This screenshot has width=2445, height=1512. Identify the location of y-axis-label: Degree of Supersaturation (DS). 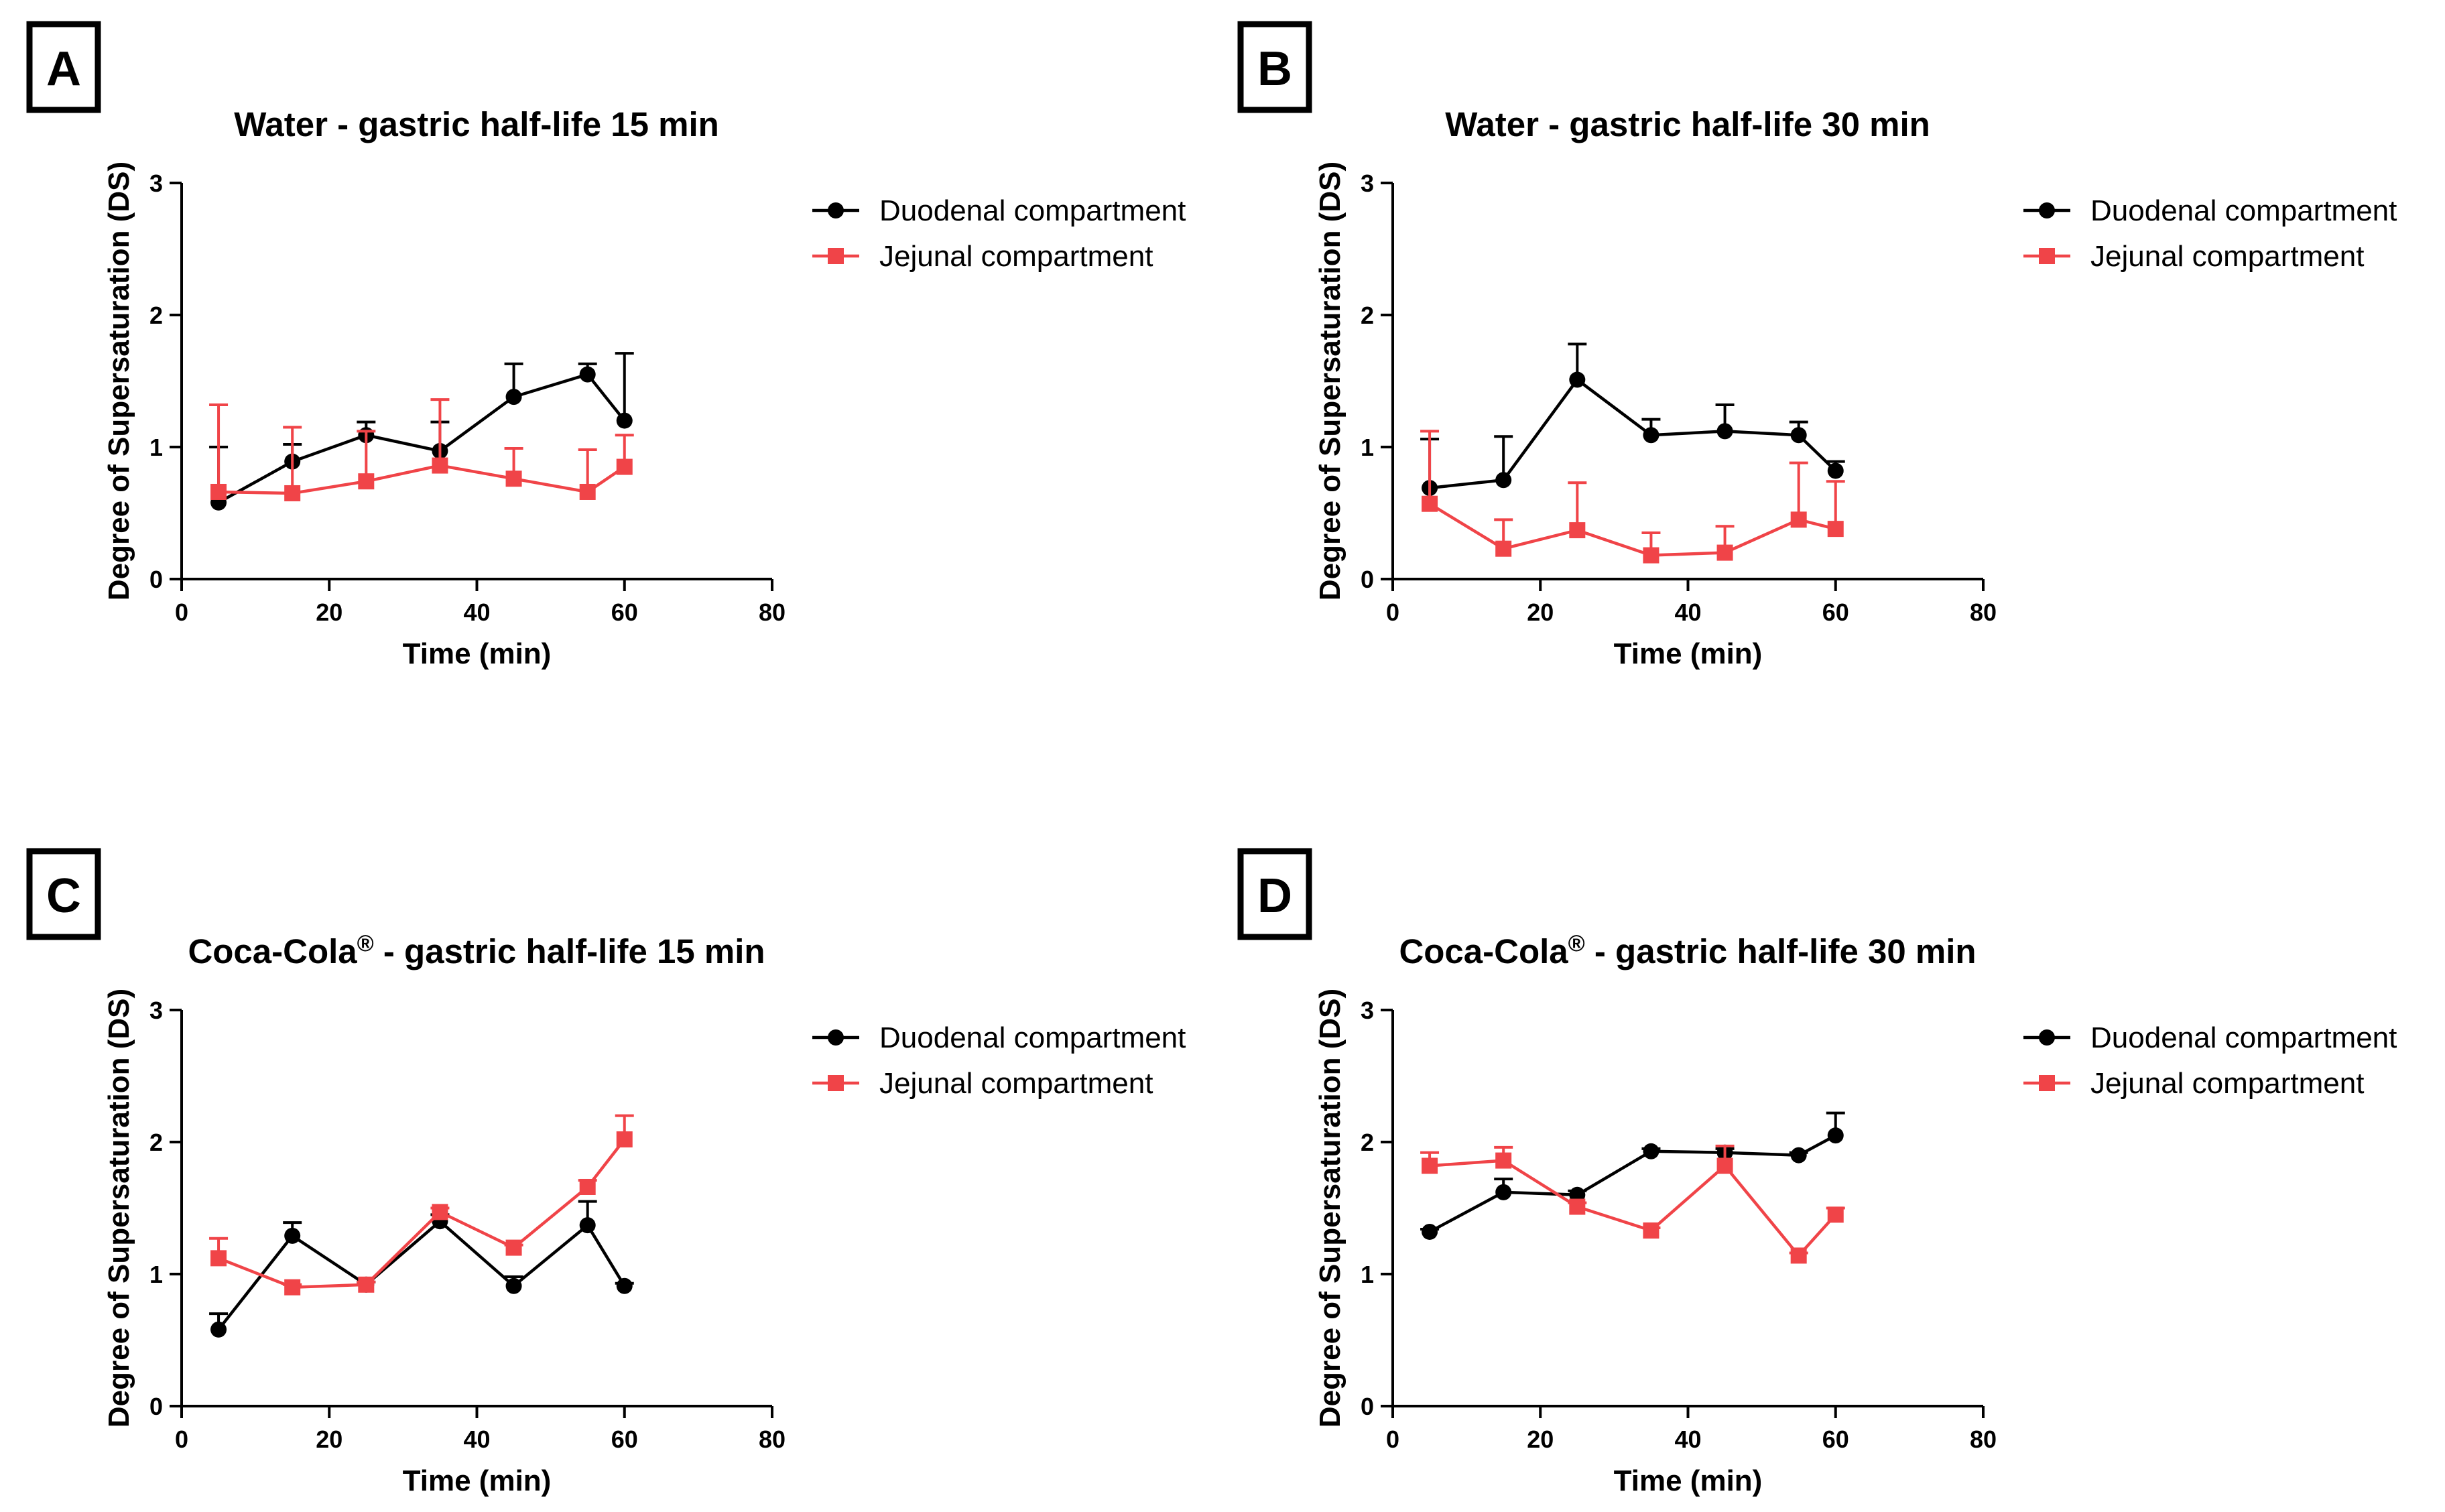
(119, 382).